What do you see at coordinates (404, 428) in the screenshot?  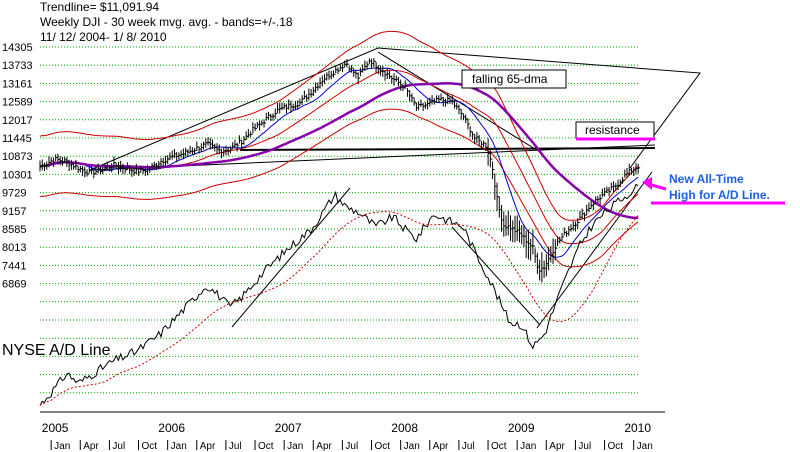 I see `x-year-label: 2008` at bounding box center [404, 428].